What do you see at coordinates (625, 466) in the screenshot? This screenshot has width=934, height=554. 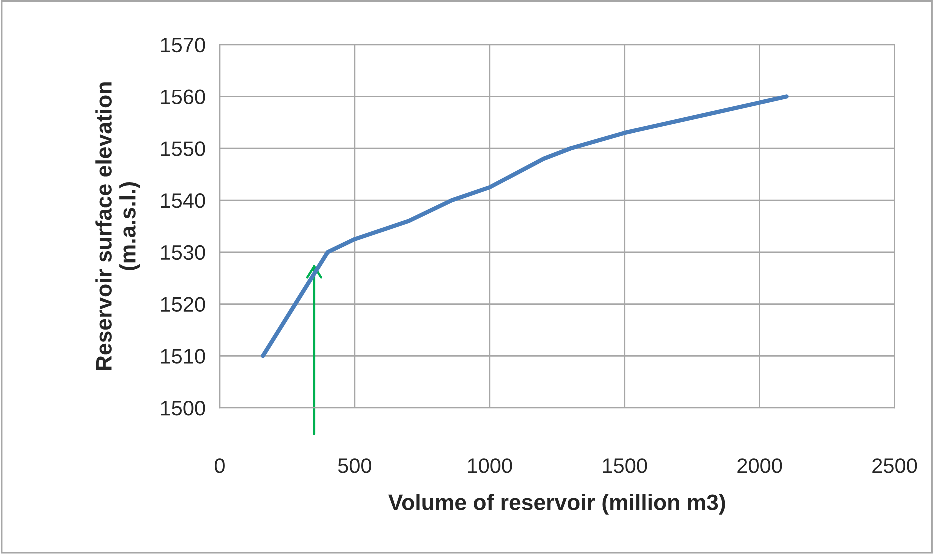 I see `x-tick-label: 1500` at bounding box center [625, 466].